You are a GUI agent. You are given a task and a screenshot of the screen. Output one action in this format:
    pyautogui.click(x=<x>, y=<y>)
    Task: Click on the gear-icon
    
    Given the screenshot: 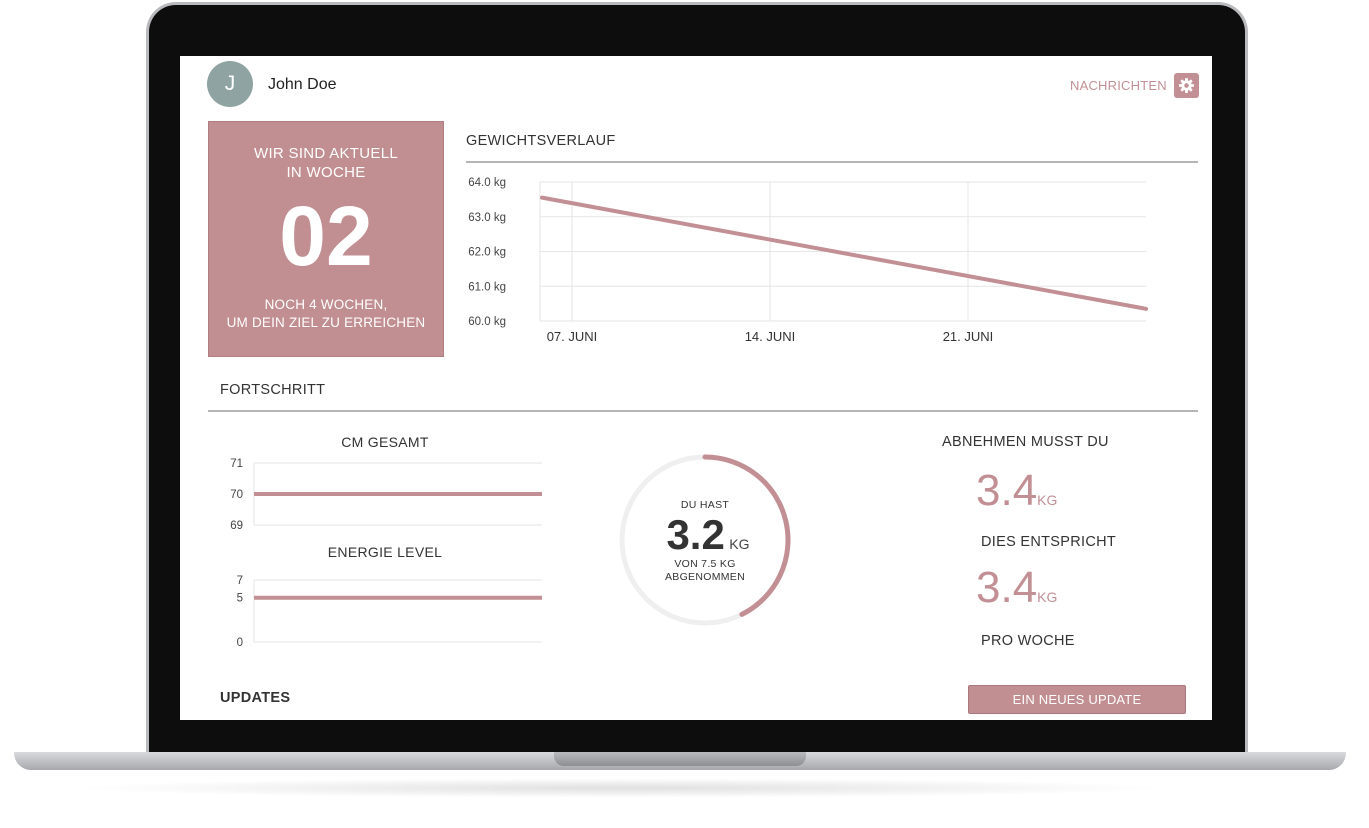 What is the action you would take?
    pyautogui.click(x=1186, y=85)
    